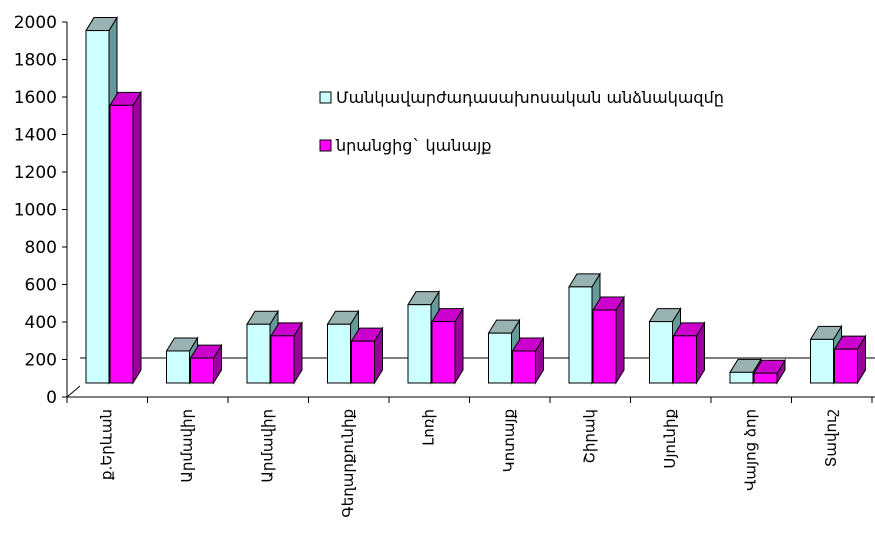 The height and width of the screenshot is (538, 875). What do you see at coordinates (41, 361) in the screenshot?
I see `y-tick-label: 200` at bounding box center [41, 361].